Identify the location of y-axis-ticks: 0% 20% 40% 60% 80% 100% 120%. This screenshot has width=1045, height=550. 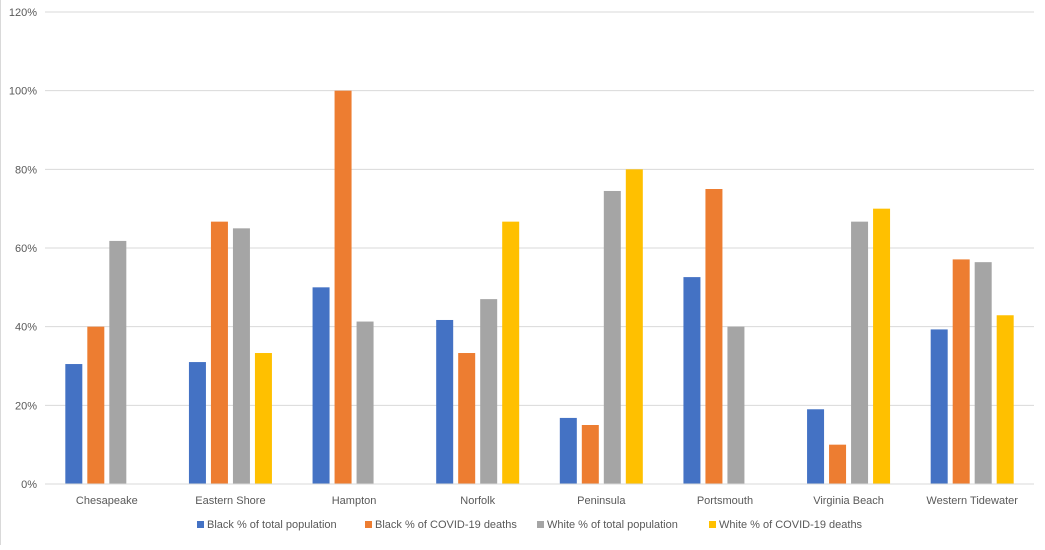
(23, 249).